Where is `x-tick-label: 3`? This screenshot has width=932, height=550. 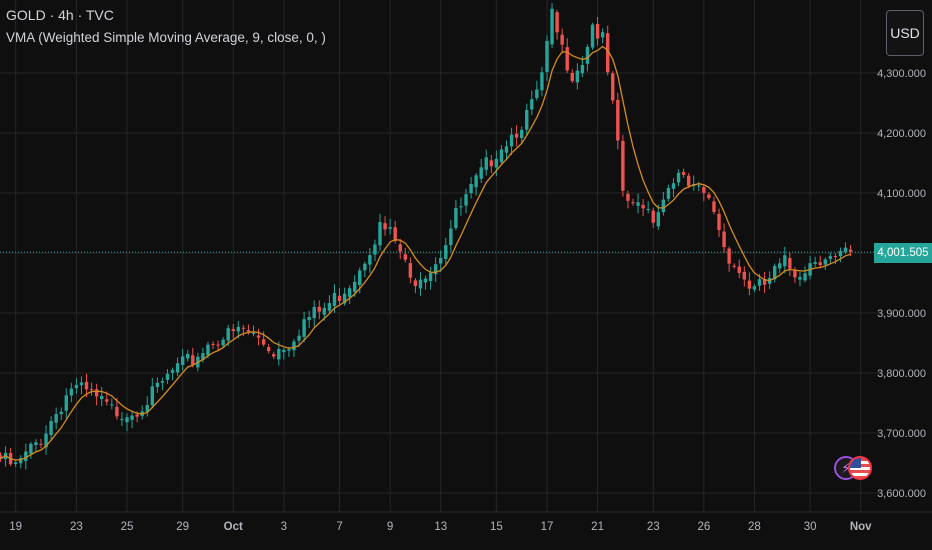
x-tick-label: 3 is located at coordinates (284, 527).